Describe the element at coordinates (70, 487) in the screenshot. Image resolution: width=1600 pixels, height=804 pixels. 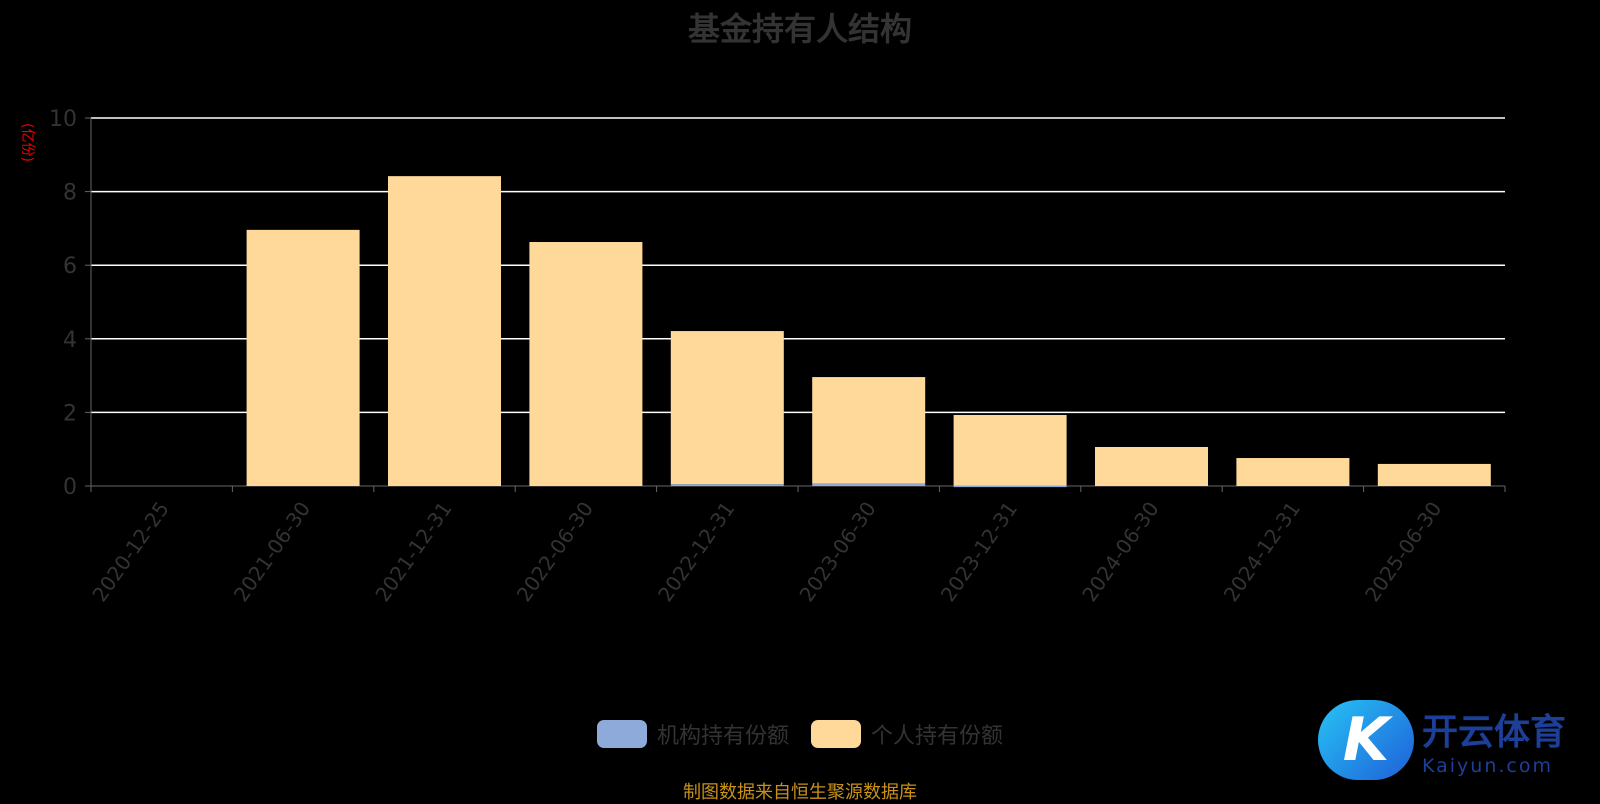
I see `y-tick-label: 0` at that location.